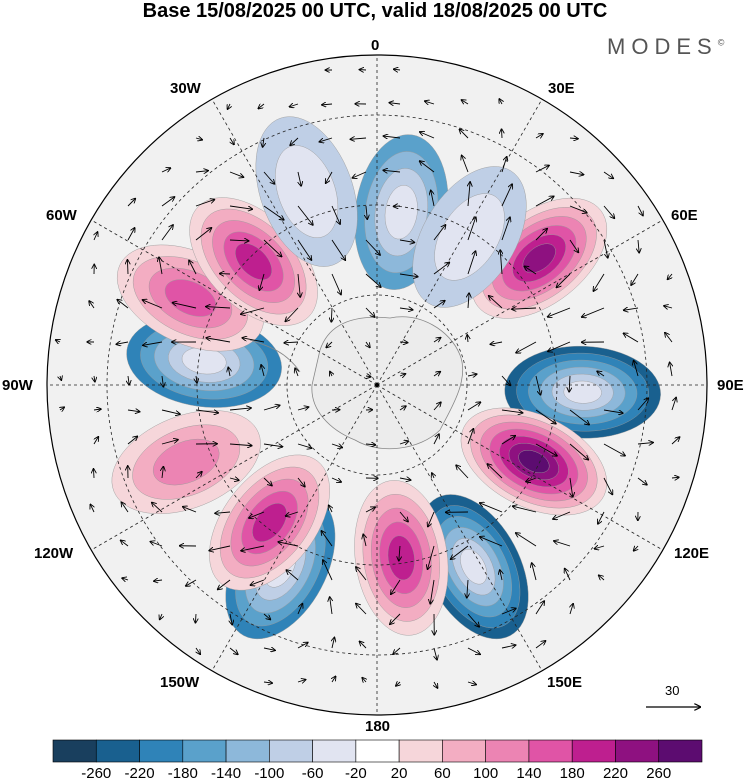  I want to click on colorbar-tick-label: -140, so click(226, 773).